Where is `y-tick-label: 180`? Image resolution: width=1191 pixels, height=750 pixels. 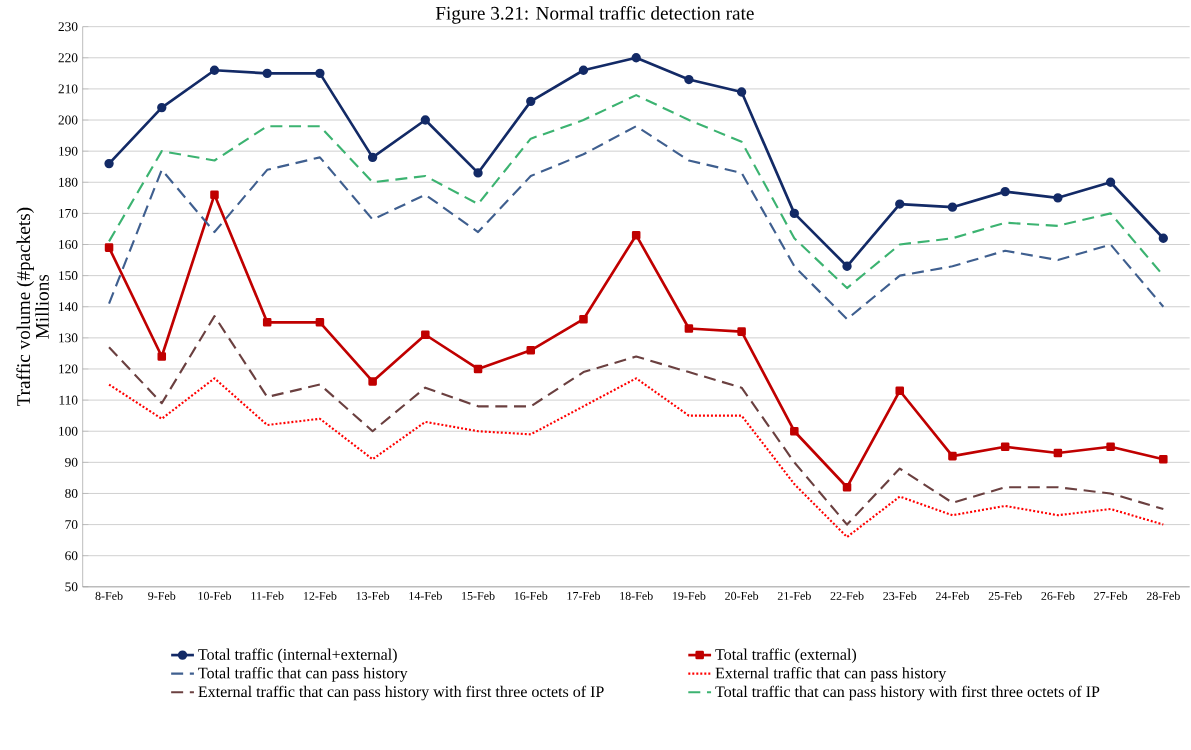 y-tick-label: 180 is located at coordinates (68, 182).